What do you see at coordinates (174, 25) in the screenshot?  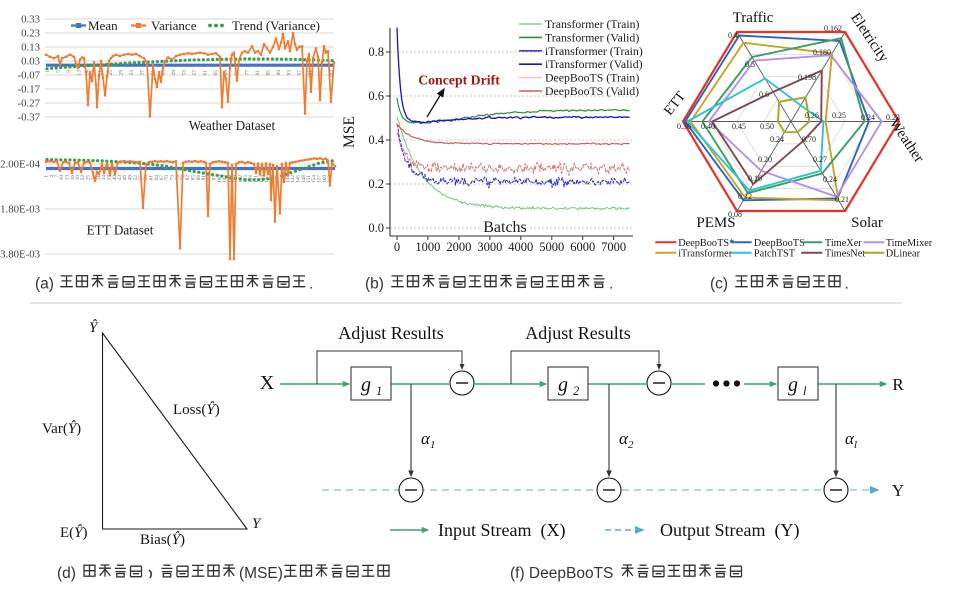 I see `svg-text: Variance` at bounding box center [174, 25].